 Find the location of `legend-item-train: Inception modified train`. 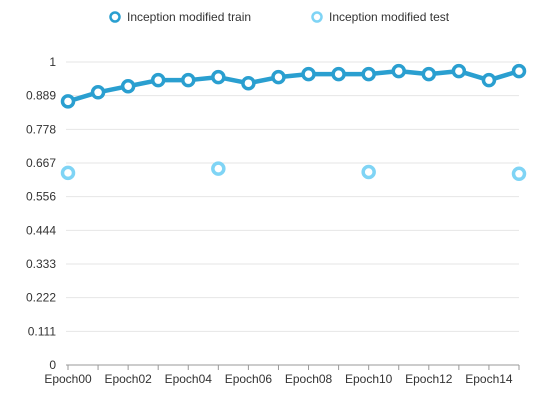

legend-item-train: Inception modified train is located at coordinates (180, 17).